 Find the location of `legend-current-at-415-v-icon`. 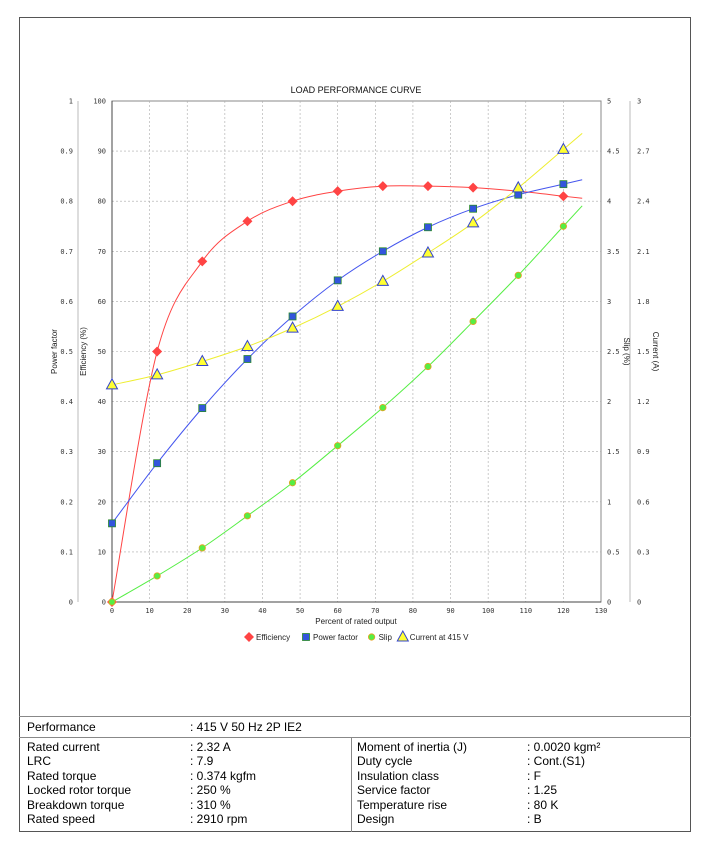

legend-current-at-415-v-icon is located at coordinates (403, 635).